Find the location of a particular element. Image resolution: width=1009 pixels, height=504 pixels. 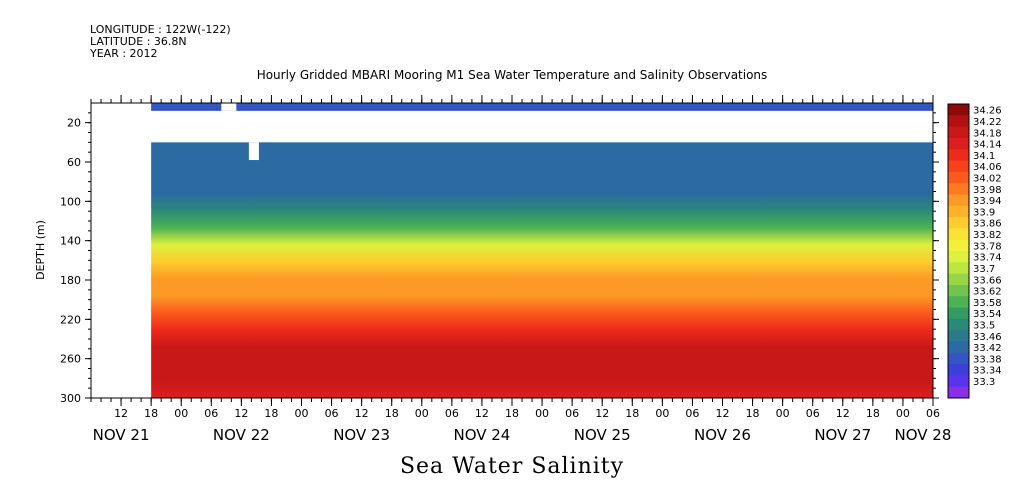

variable-title: Sea Water Salinity is located at coordinates (512, 466).